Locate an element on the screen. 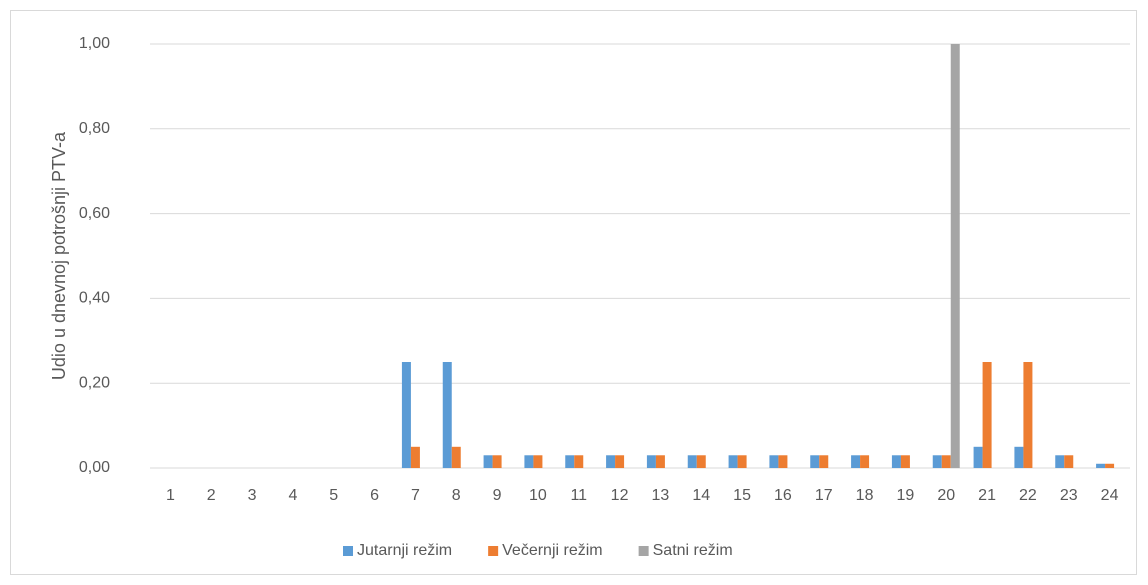 Image resolution: width=1148 pixels, height=585 pixels. x-tick-label: 21 is located at coordinates (987, 495).